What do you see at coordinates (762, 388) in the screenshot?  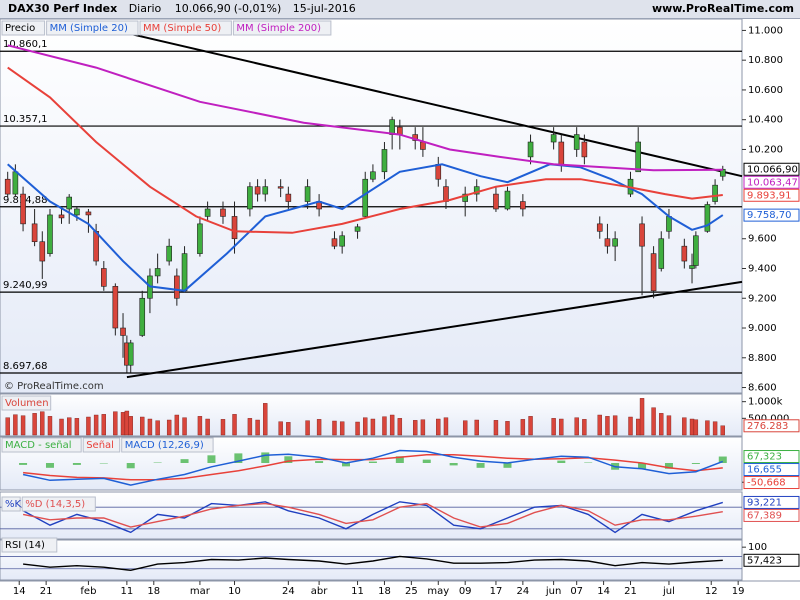 I see `y-tick-label: 8.600` at bounding box center [762, 388].